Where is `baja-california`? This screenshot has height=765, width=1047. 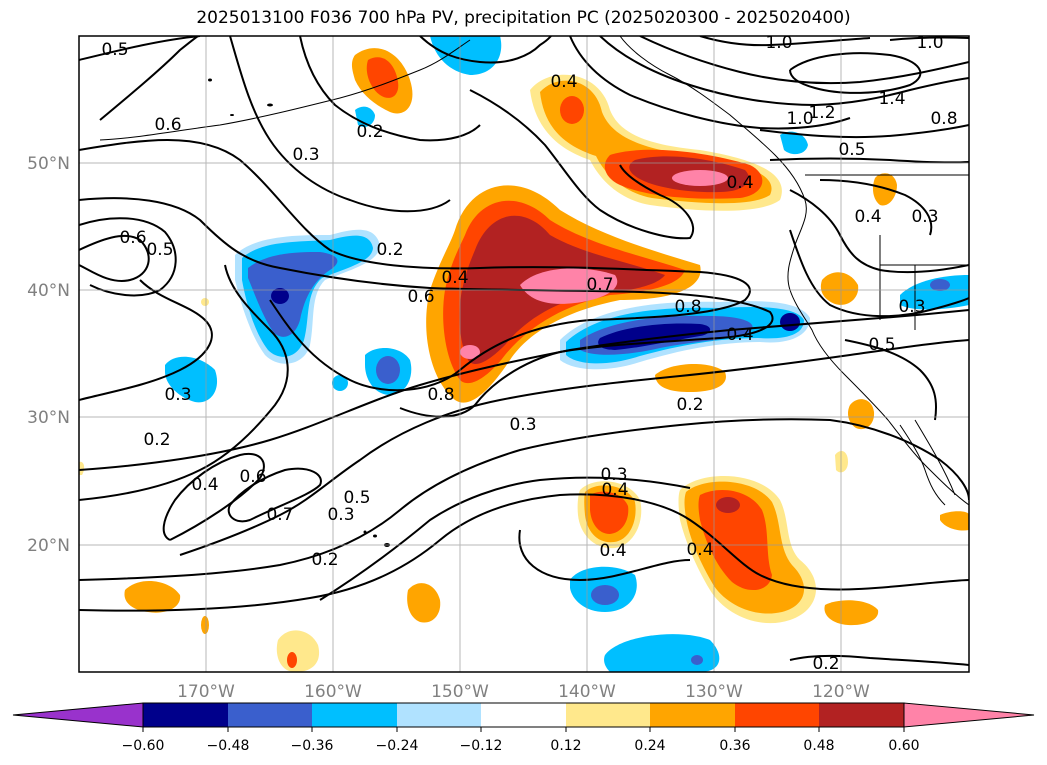 baja-california is located at coordinates (927, 462).